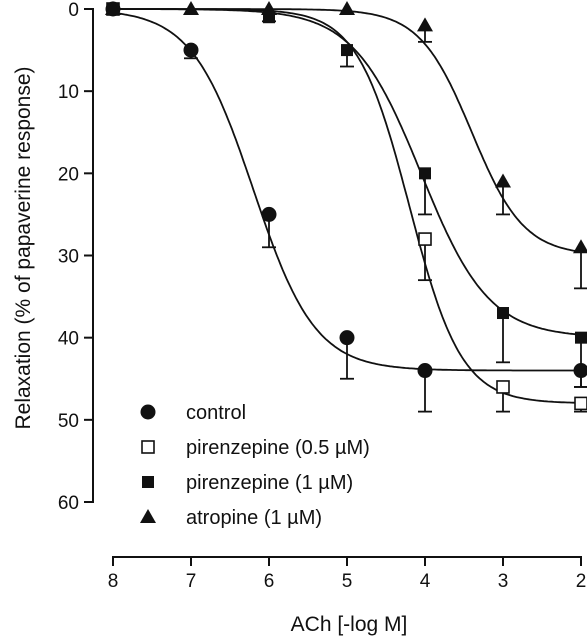 This screenshot has width=587, height=640. What do you see at coordinates (347, 581) in the screenshot?
I see `x-tick-label: 5` at bounding box center [347, 581].